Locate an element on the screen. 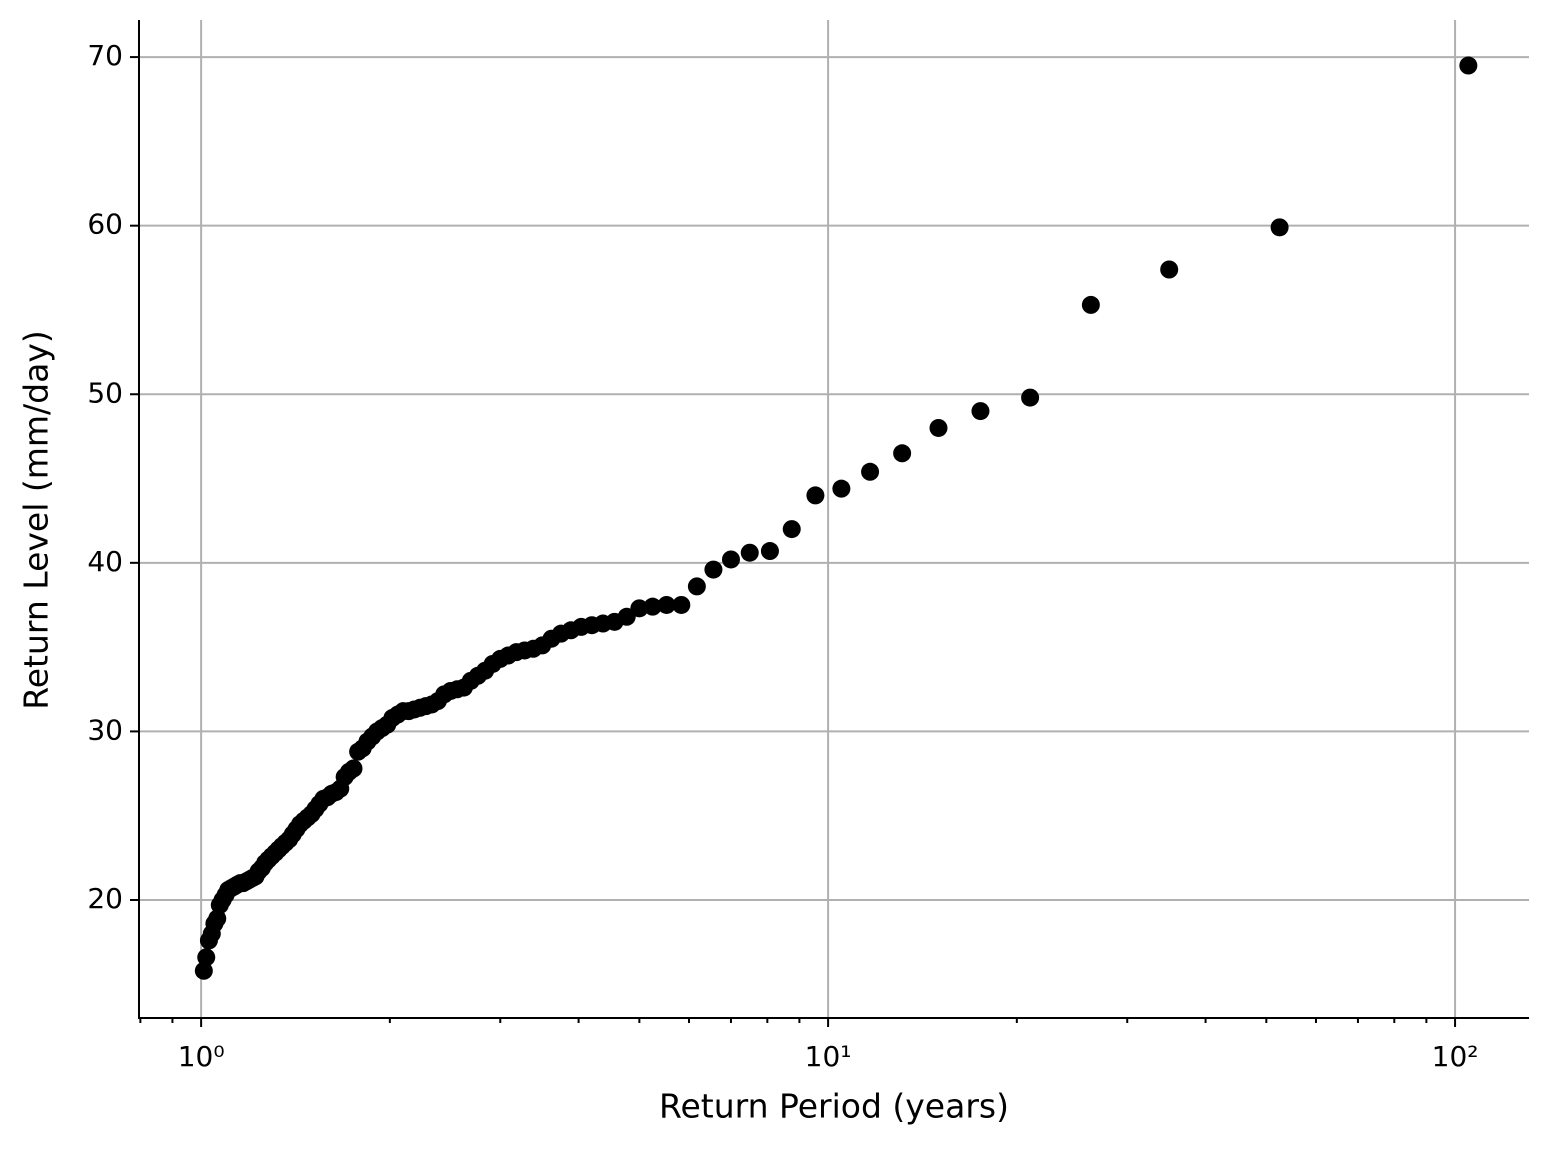  y-tick-label: 40 is located at coordinates (105, 561).